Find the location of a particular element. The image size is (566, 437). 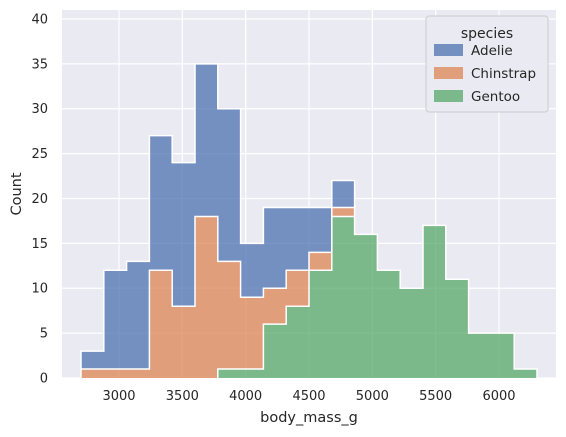

x-tick-label: 4500 is located at coordinates (308, 396).